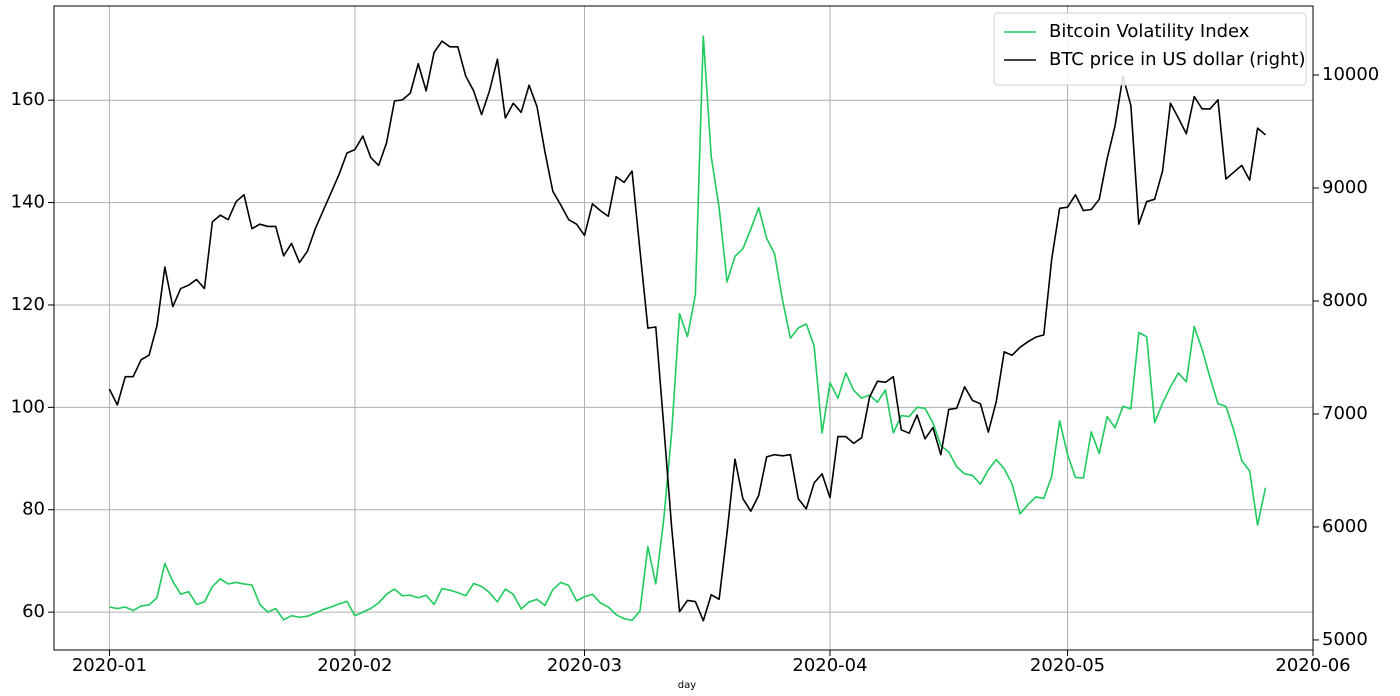 Image resolution: width=1400 pixels, height=696 pixels. I want to click on x-axis-label: day, so click(687, 685).